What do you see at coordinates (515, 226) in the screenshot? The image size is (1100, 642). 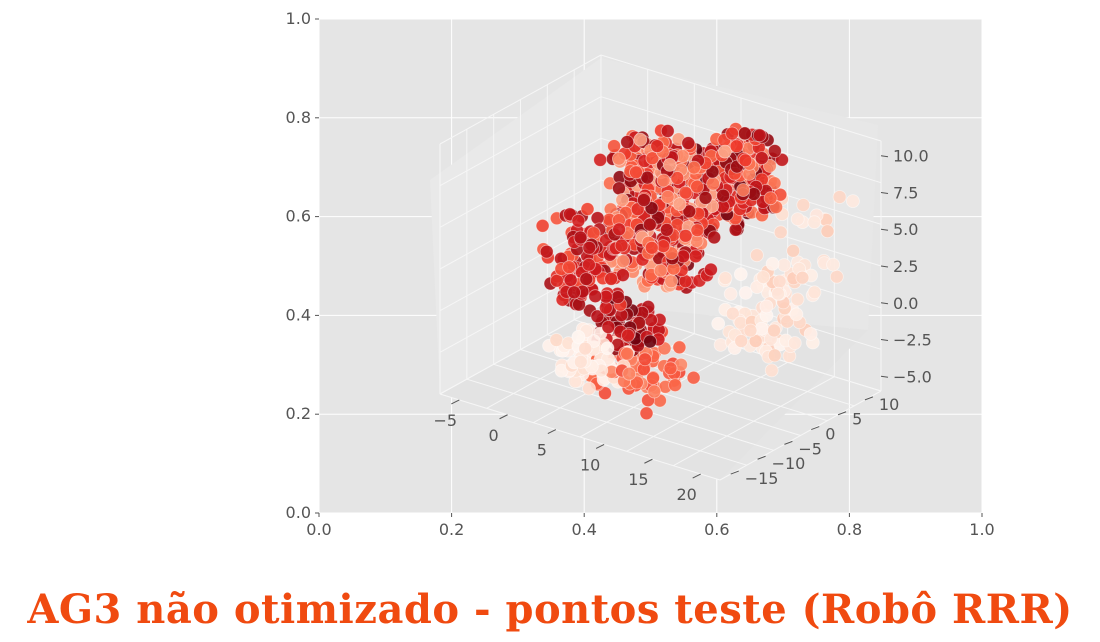 I see `pane-back-left` at bounding box center [515, 226].